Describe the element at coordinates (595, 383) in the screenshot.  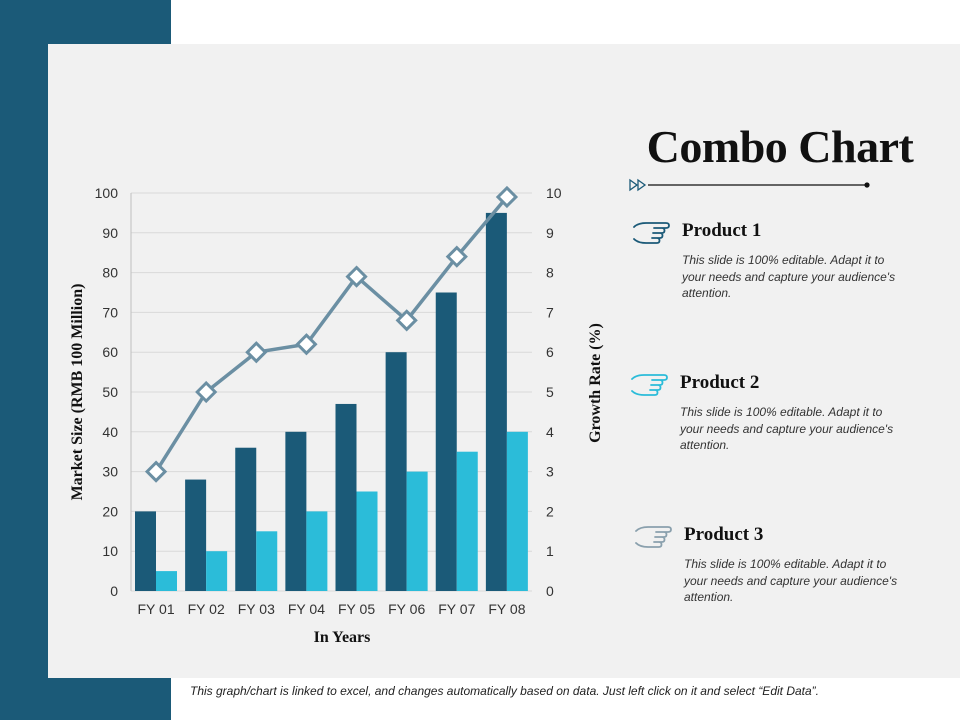
I see `y2-axis-title: Growth Rate (%)` at that location.